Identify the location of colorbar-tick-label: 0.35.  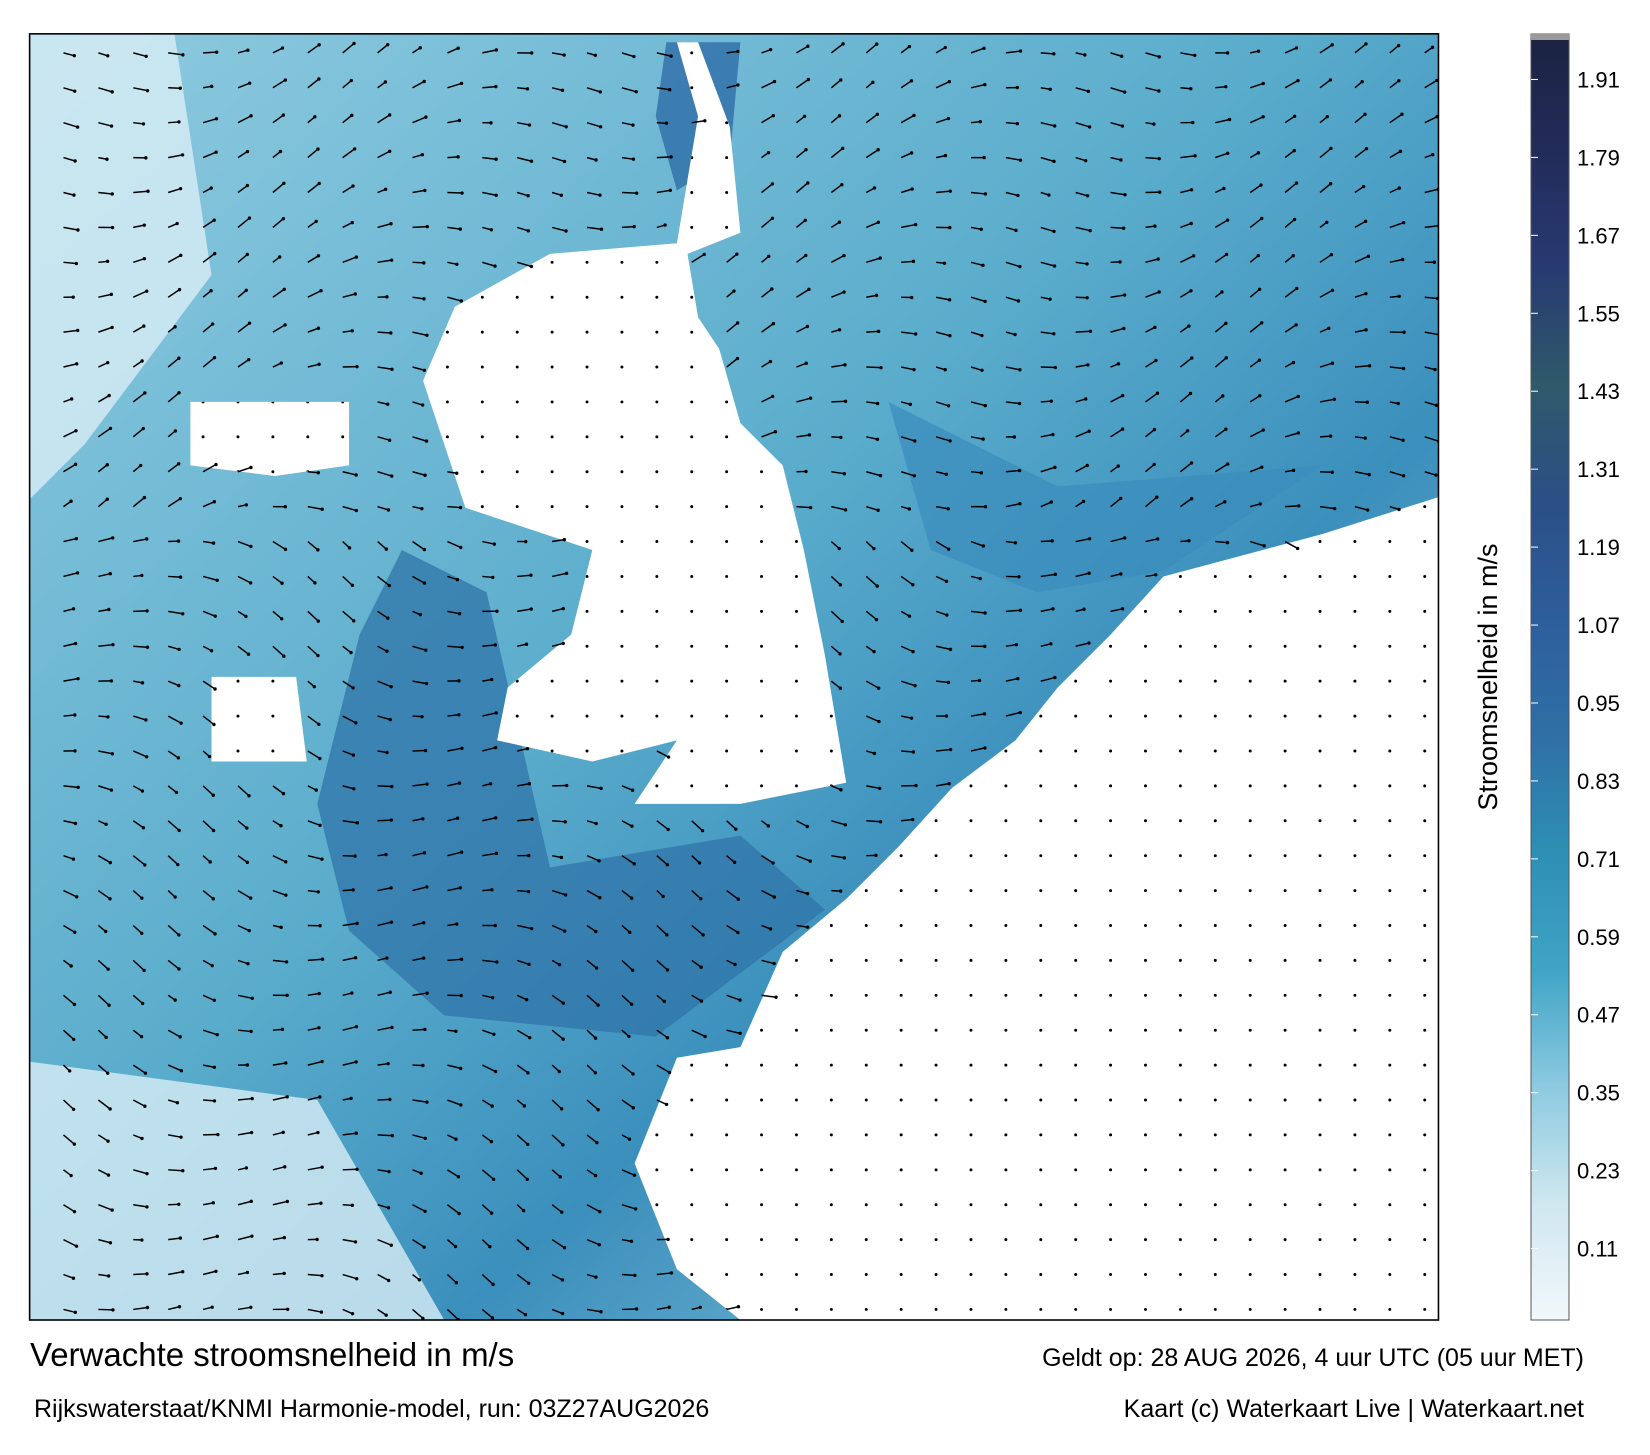
(1598, 1093).